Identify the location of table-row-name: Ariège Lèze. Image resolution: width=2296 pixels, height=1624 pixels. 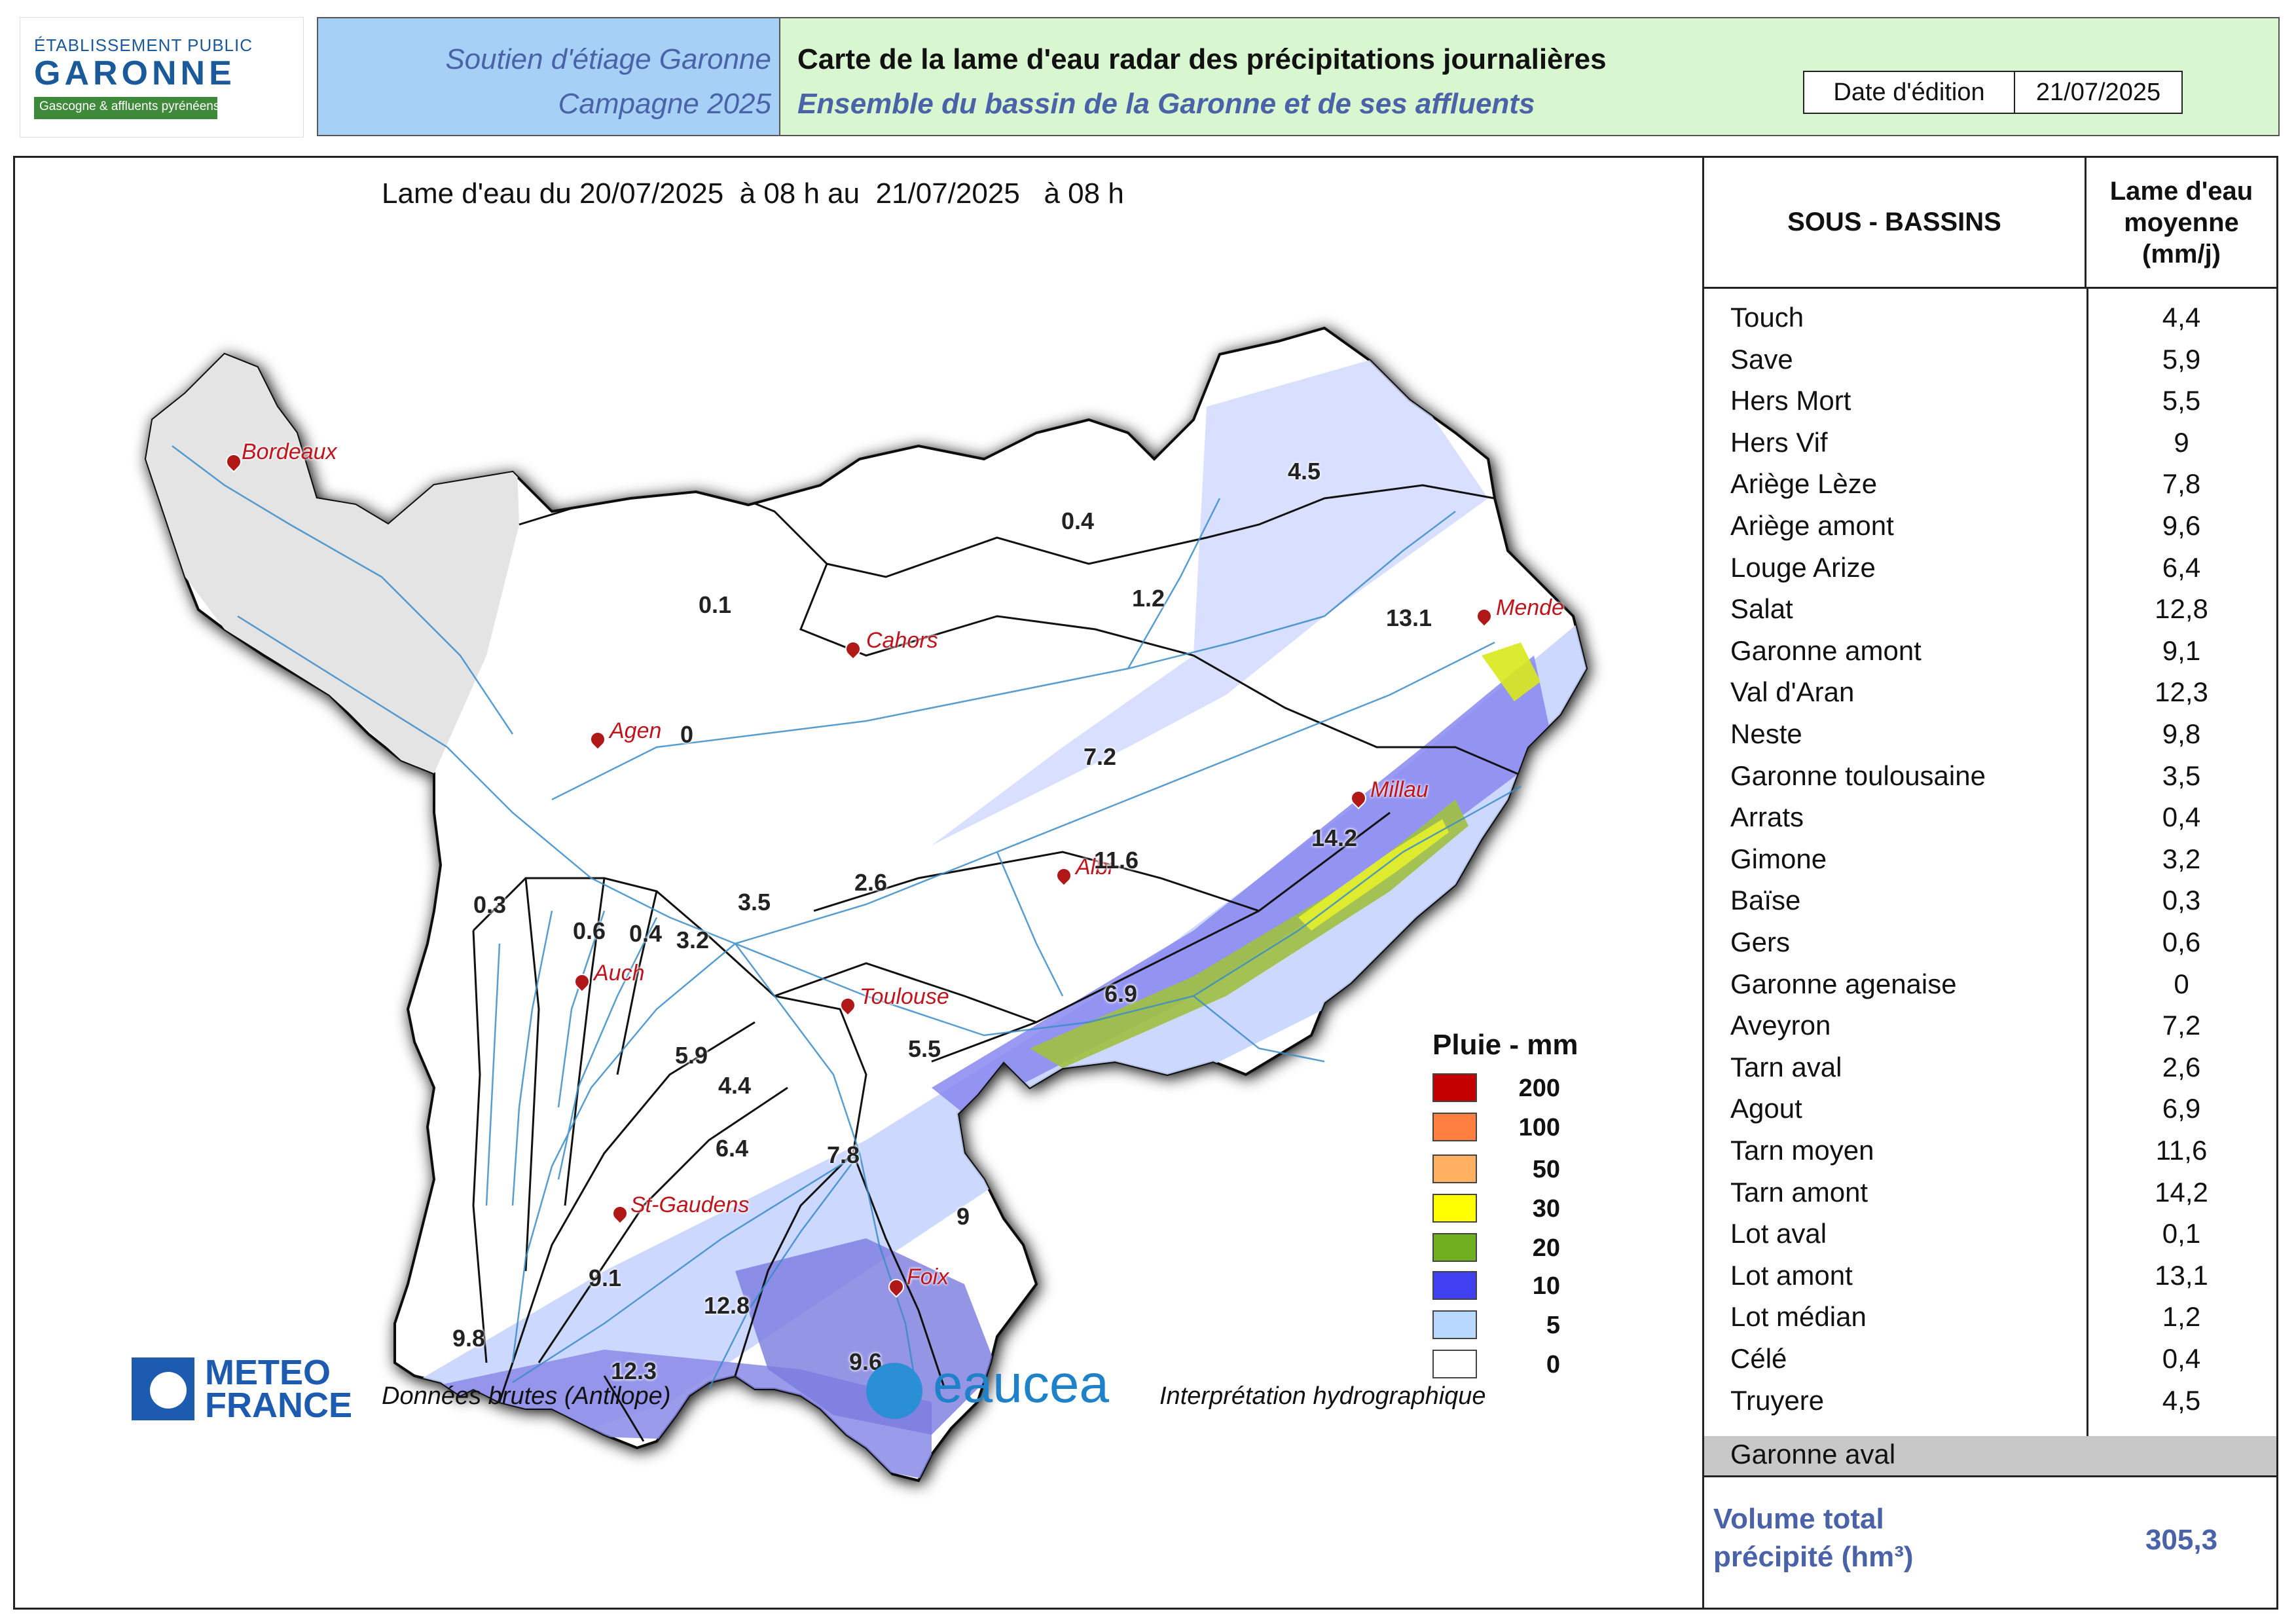
(1804, 483).